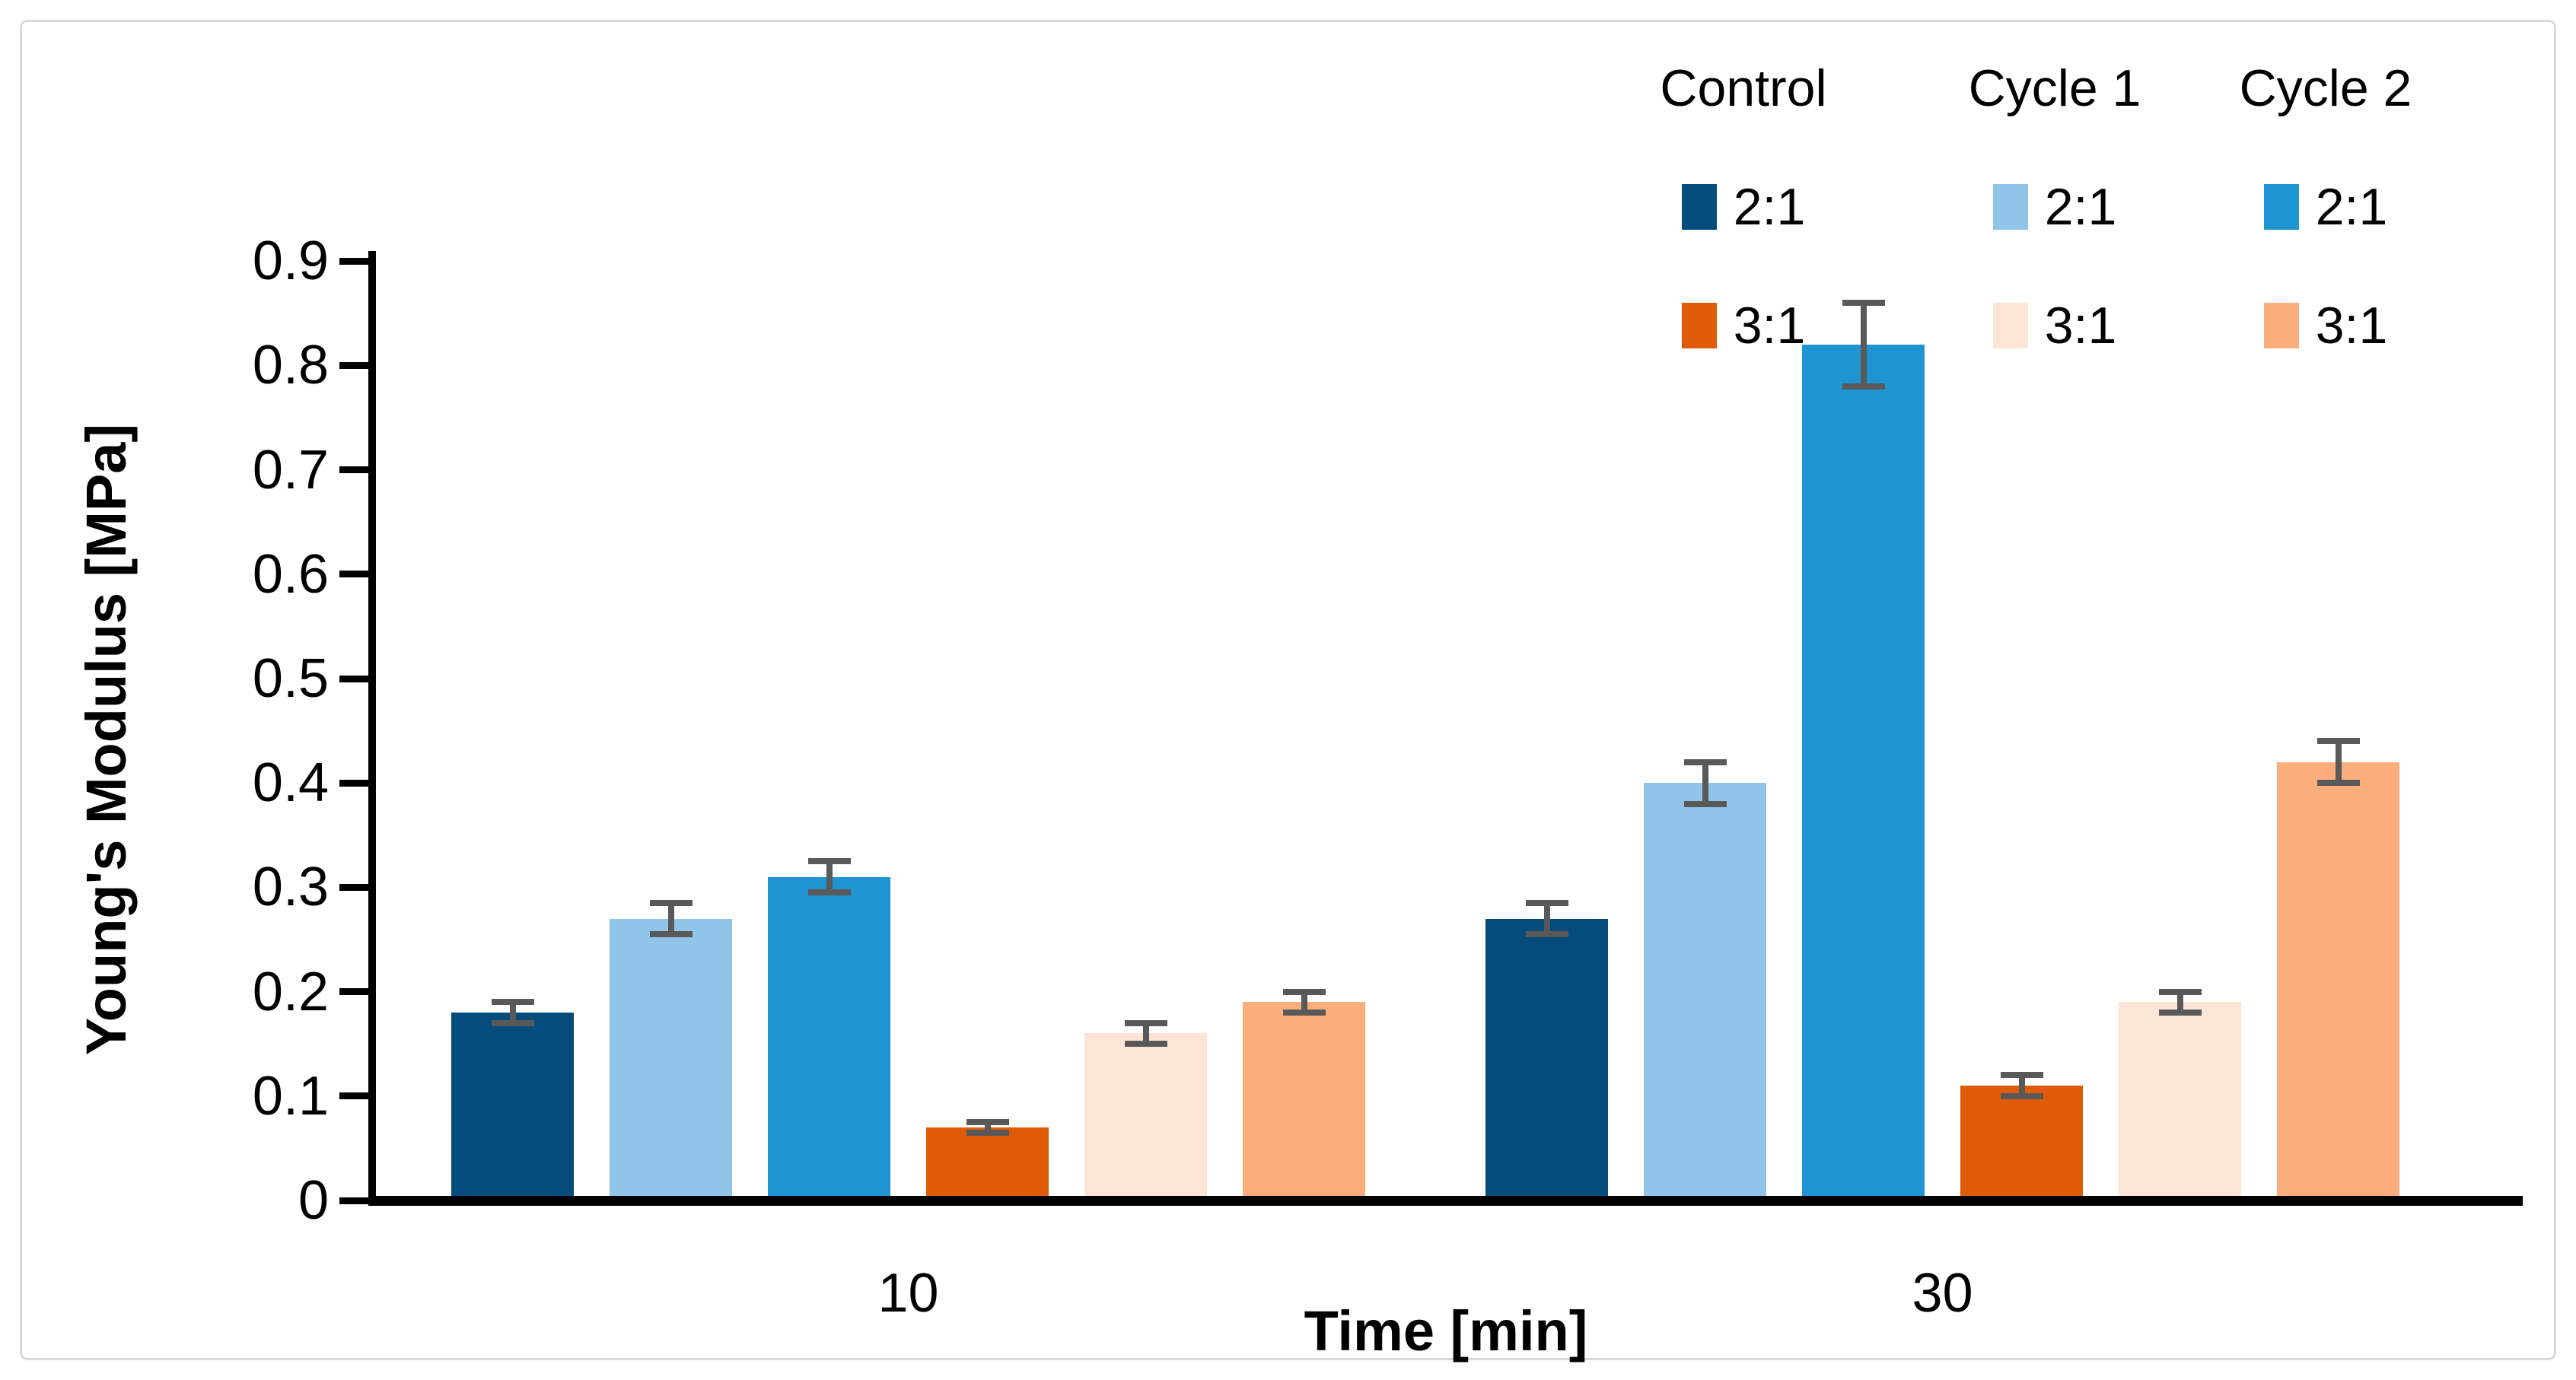 Image resolution: width=2576 pixels, height=1380 pixels. What do you see at coordinates (1942, 1294) in the screenshot?
I see `x-category-label: 30` at bounding box center [1942, 1294].